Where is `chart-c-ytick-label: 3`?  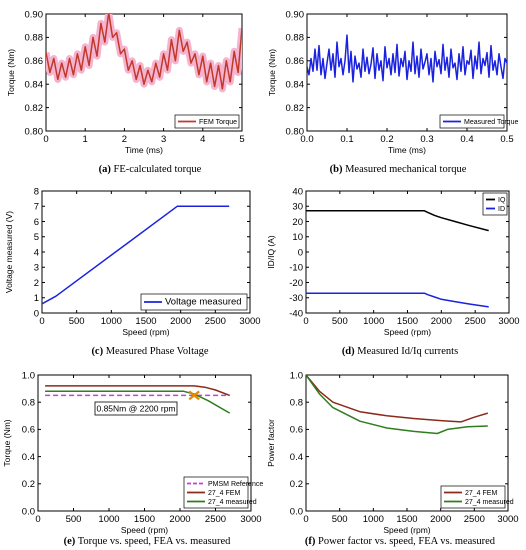 chart-c-ytick-label: 3 is located at coordinates (36, 268).